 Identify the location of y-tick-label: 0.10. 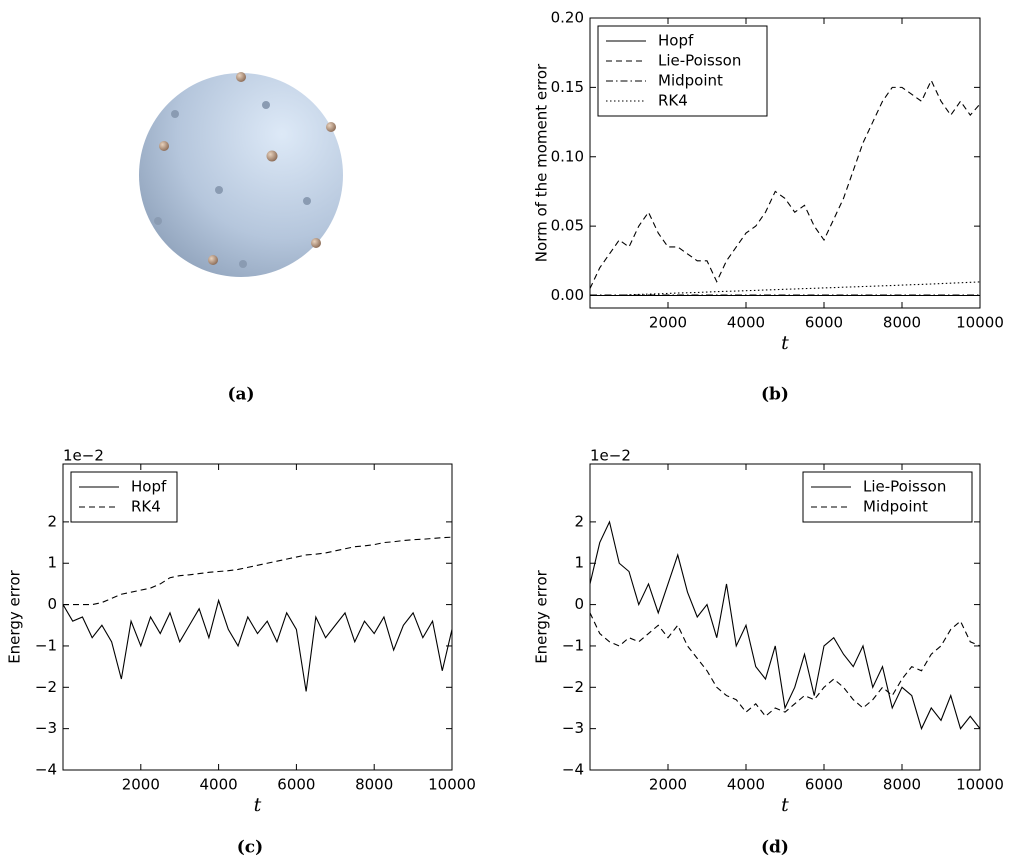
(567, 156).